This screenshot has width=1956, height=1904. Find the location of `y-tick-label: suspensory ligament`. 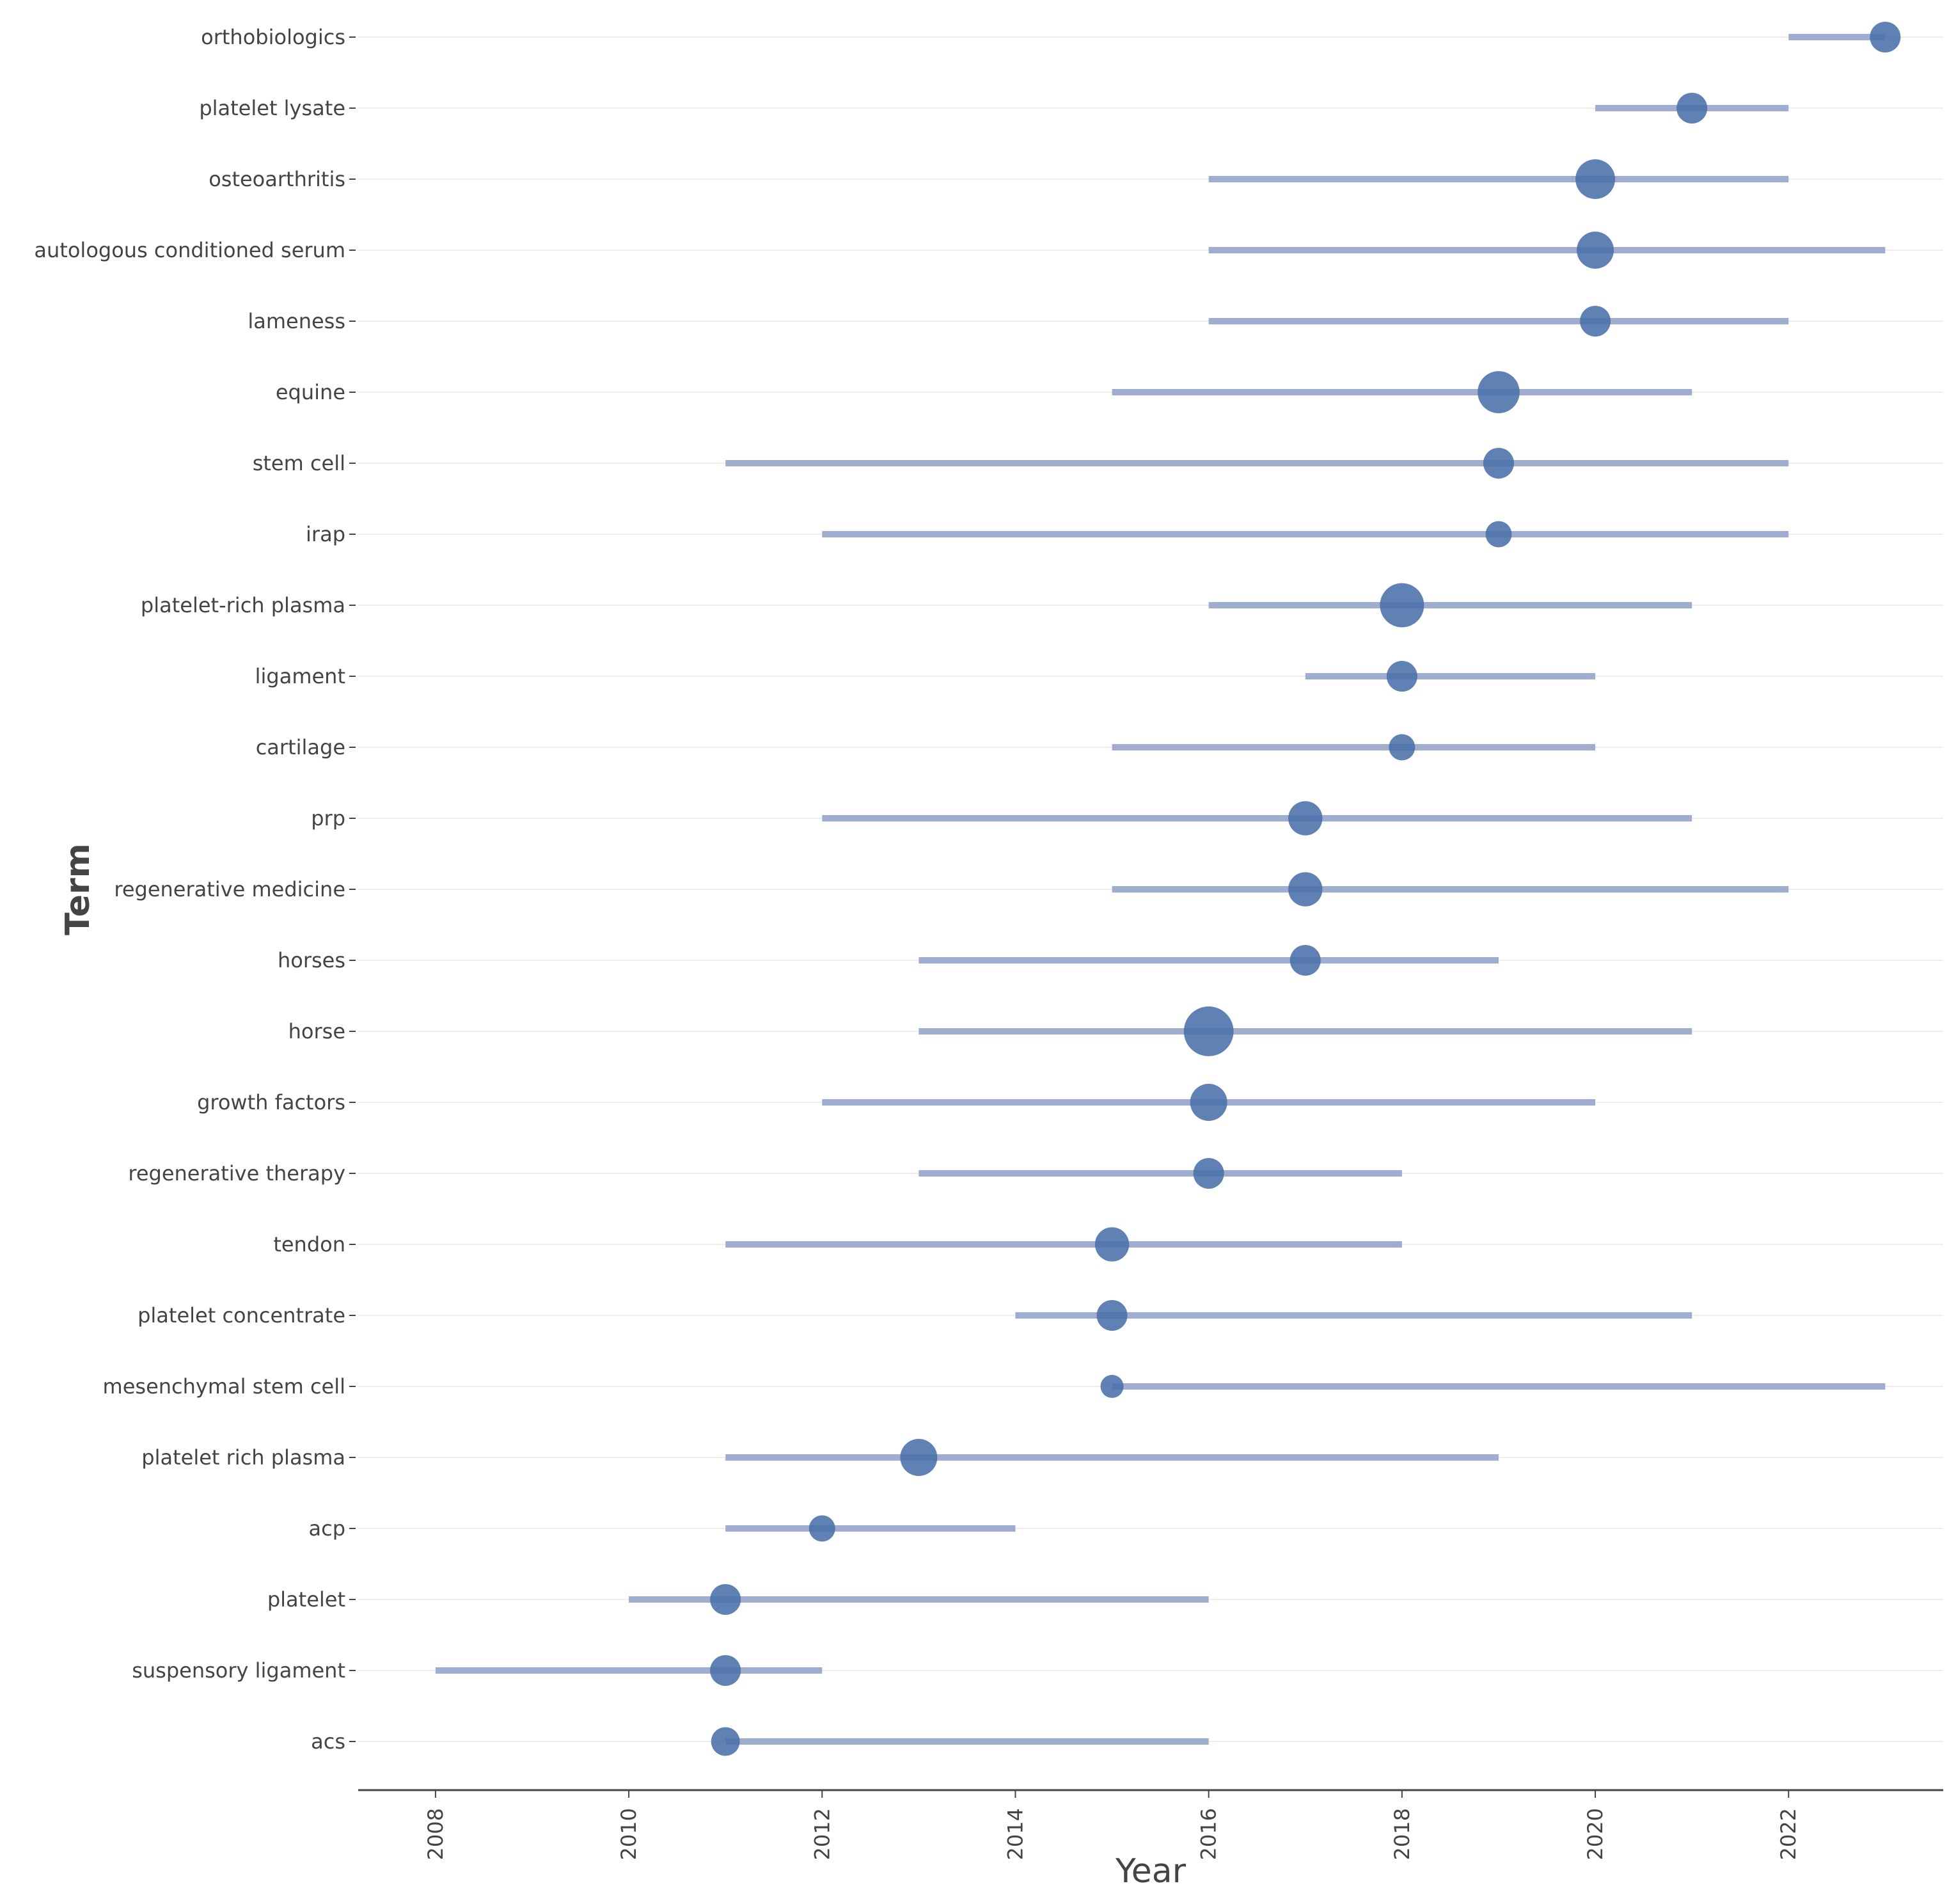

y-tick-label: suspensory ligament is located at coordinates (238, 1670).